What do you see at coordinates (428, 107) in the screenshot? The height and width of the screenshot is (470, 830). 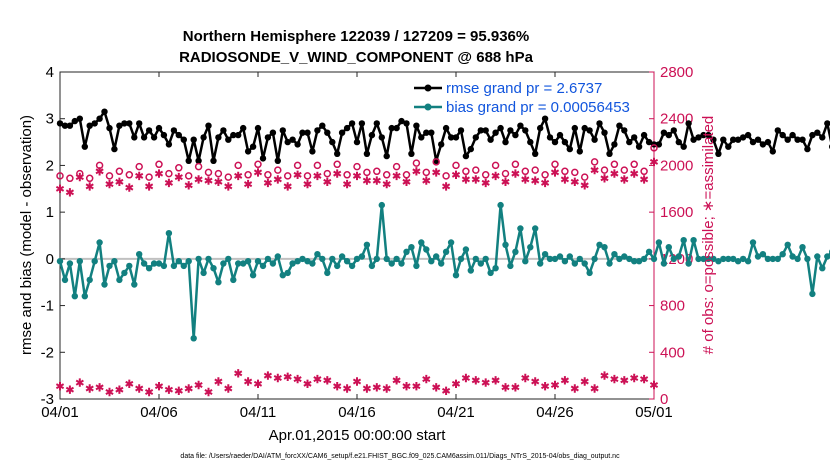 I see `legend-marker-bias` at bounding box center [428, 107].